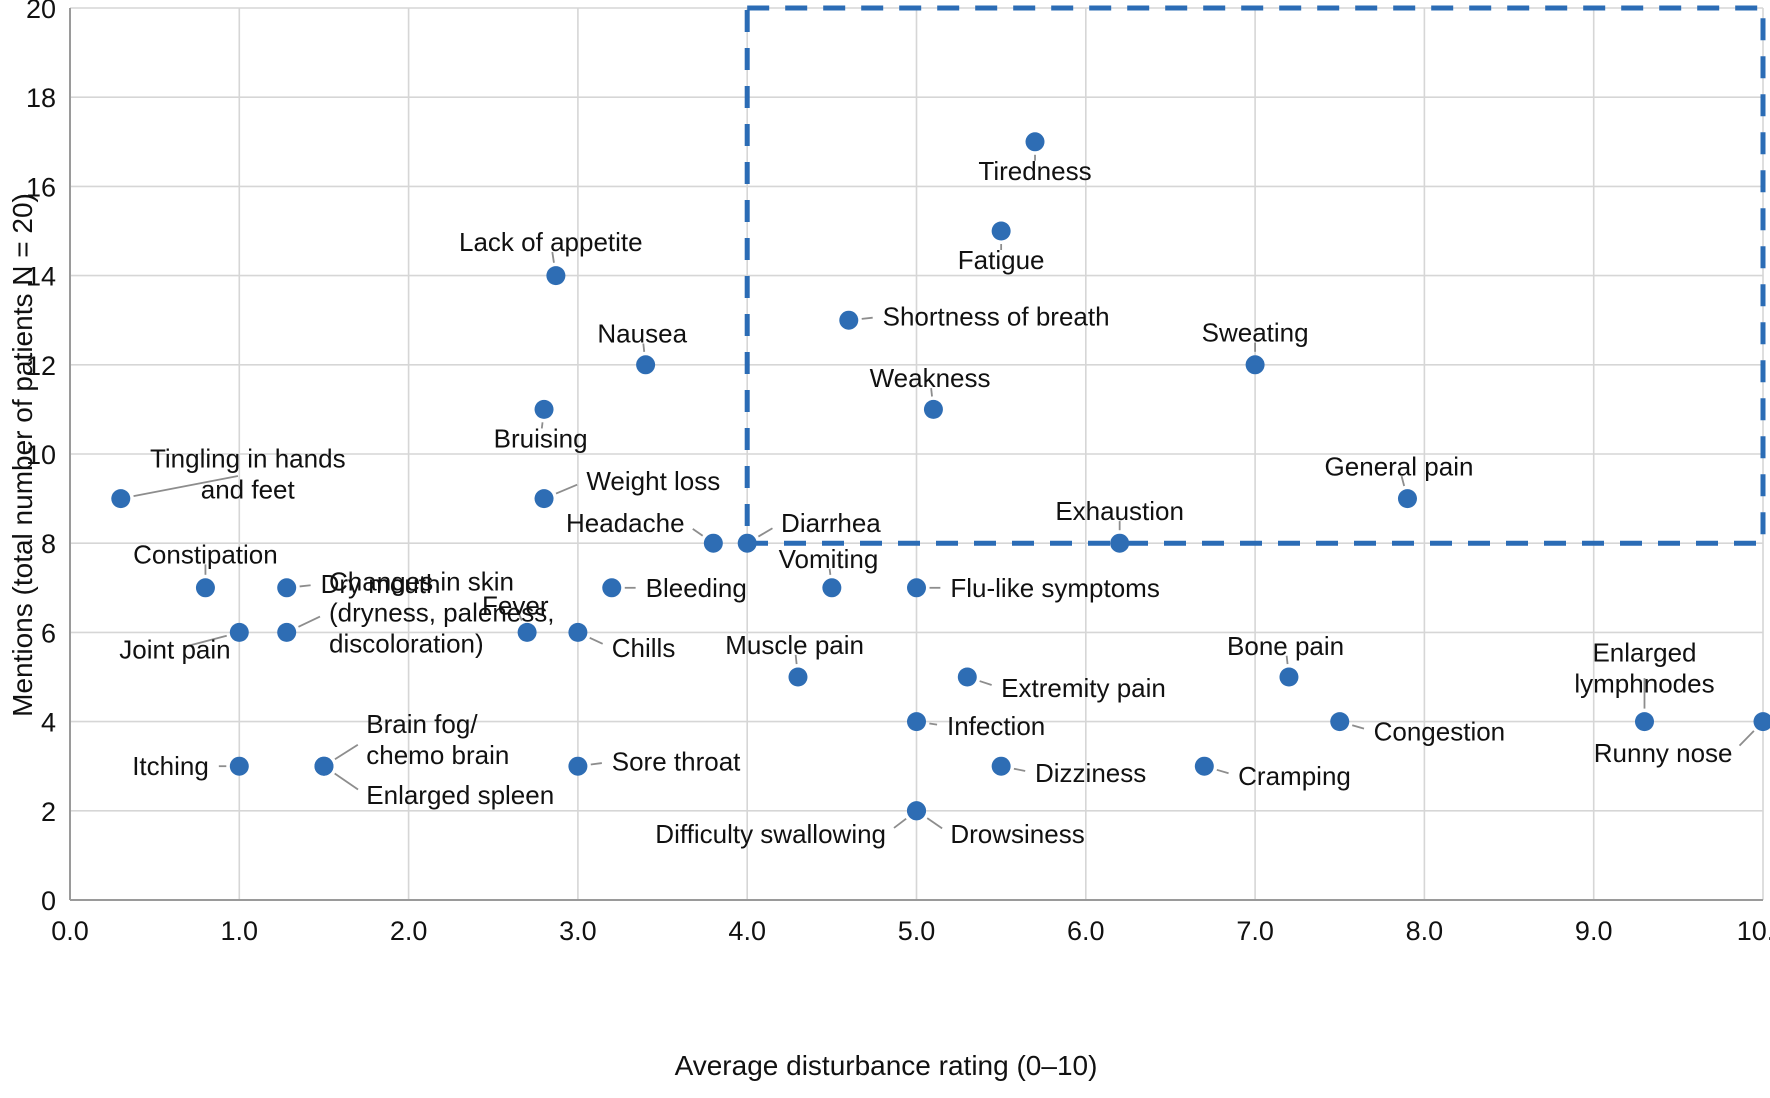  Describe the element at coordinates (1399, 466) in the screenshot. I see `point-label: General pain` at that location.